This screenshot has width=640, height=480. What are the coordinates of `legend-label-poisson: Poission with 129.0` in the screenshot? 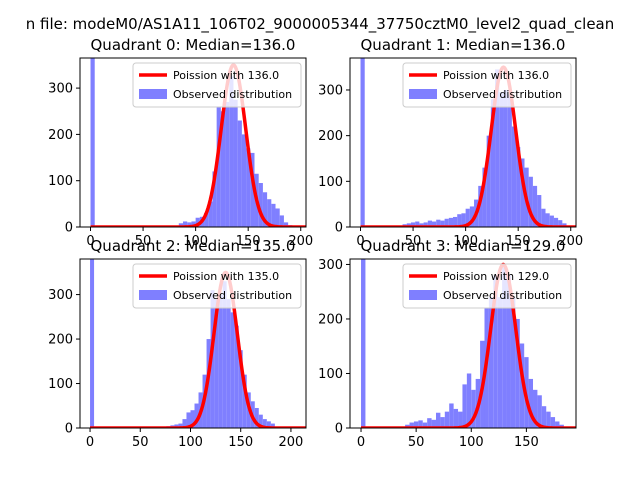 It's located at (496, 276).